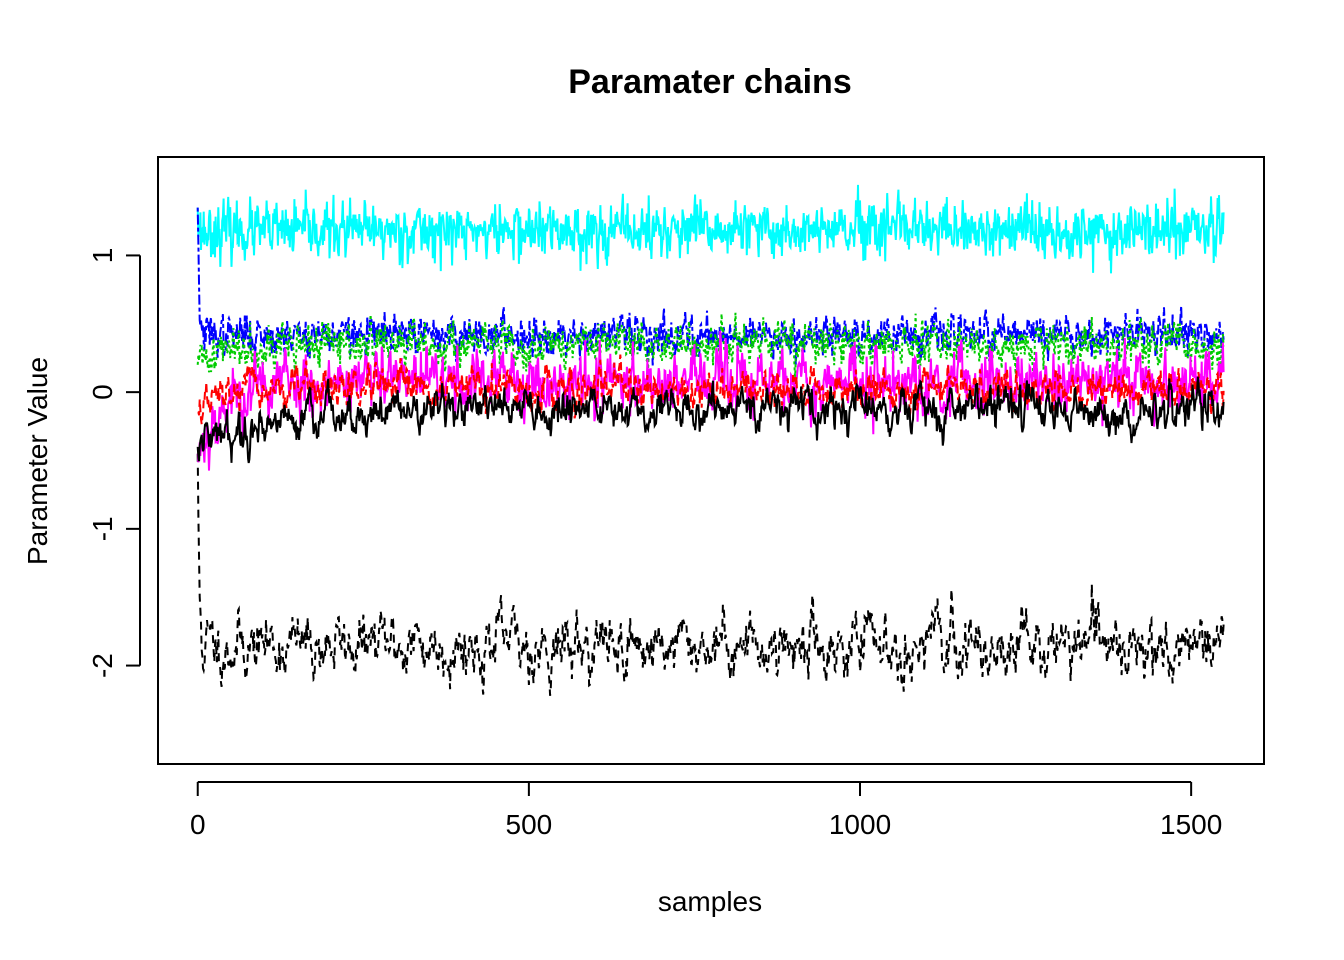 This screenshot has width=1344, height=960. What do you see at coordinates (710, 901) in the screenshot?
I see `x-axis-label: samples` at bounding box center [710, 901].